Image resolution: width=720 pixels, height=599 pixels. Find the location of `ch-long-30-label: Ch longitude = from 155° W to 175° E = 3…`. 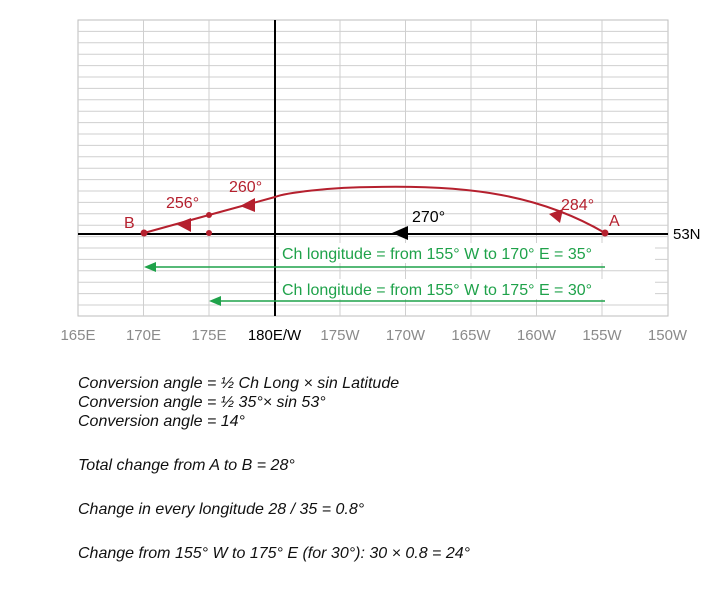

ch-long-30-label: Ch longitude = from 155° W to 175° E = 3… is located at coordinates (437, 290).